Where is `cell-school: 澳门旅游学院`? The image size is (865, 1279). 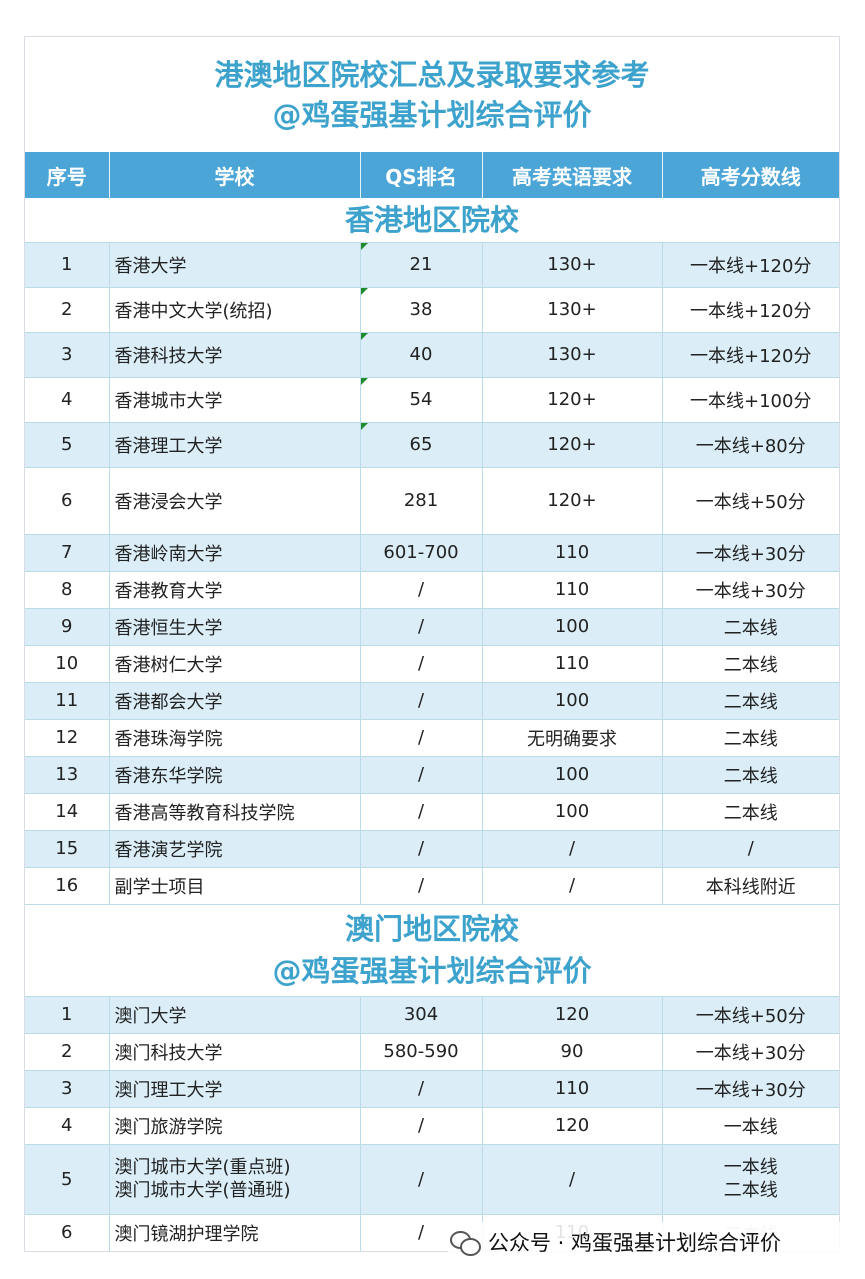
cell-school: 澳门旅游学院 is located at coordinates (235, 1126).